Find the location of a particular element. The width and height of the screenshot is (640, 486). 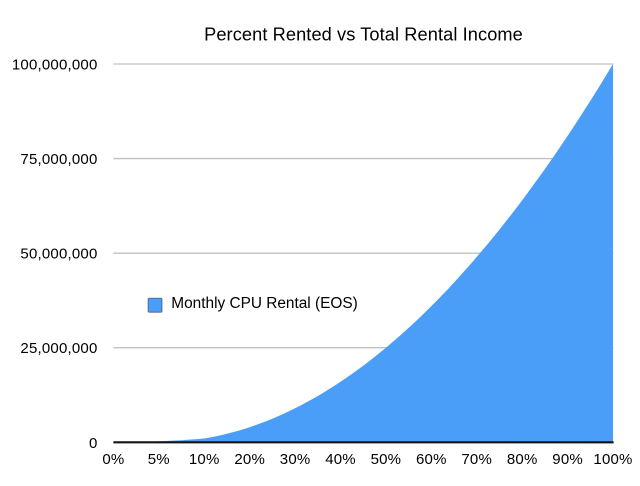

svg-text: 50,000,000 is located at coordinates (58, 254).